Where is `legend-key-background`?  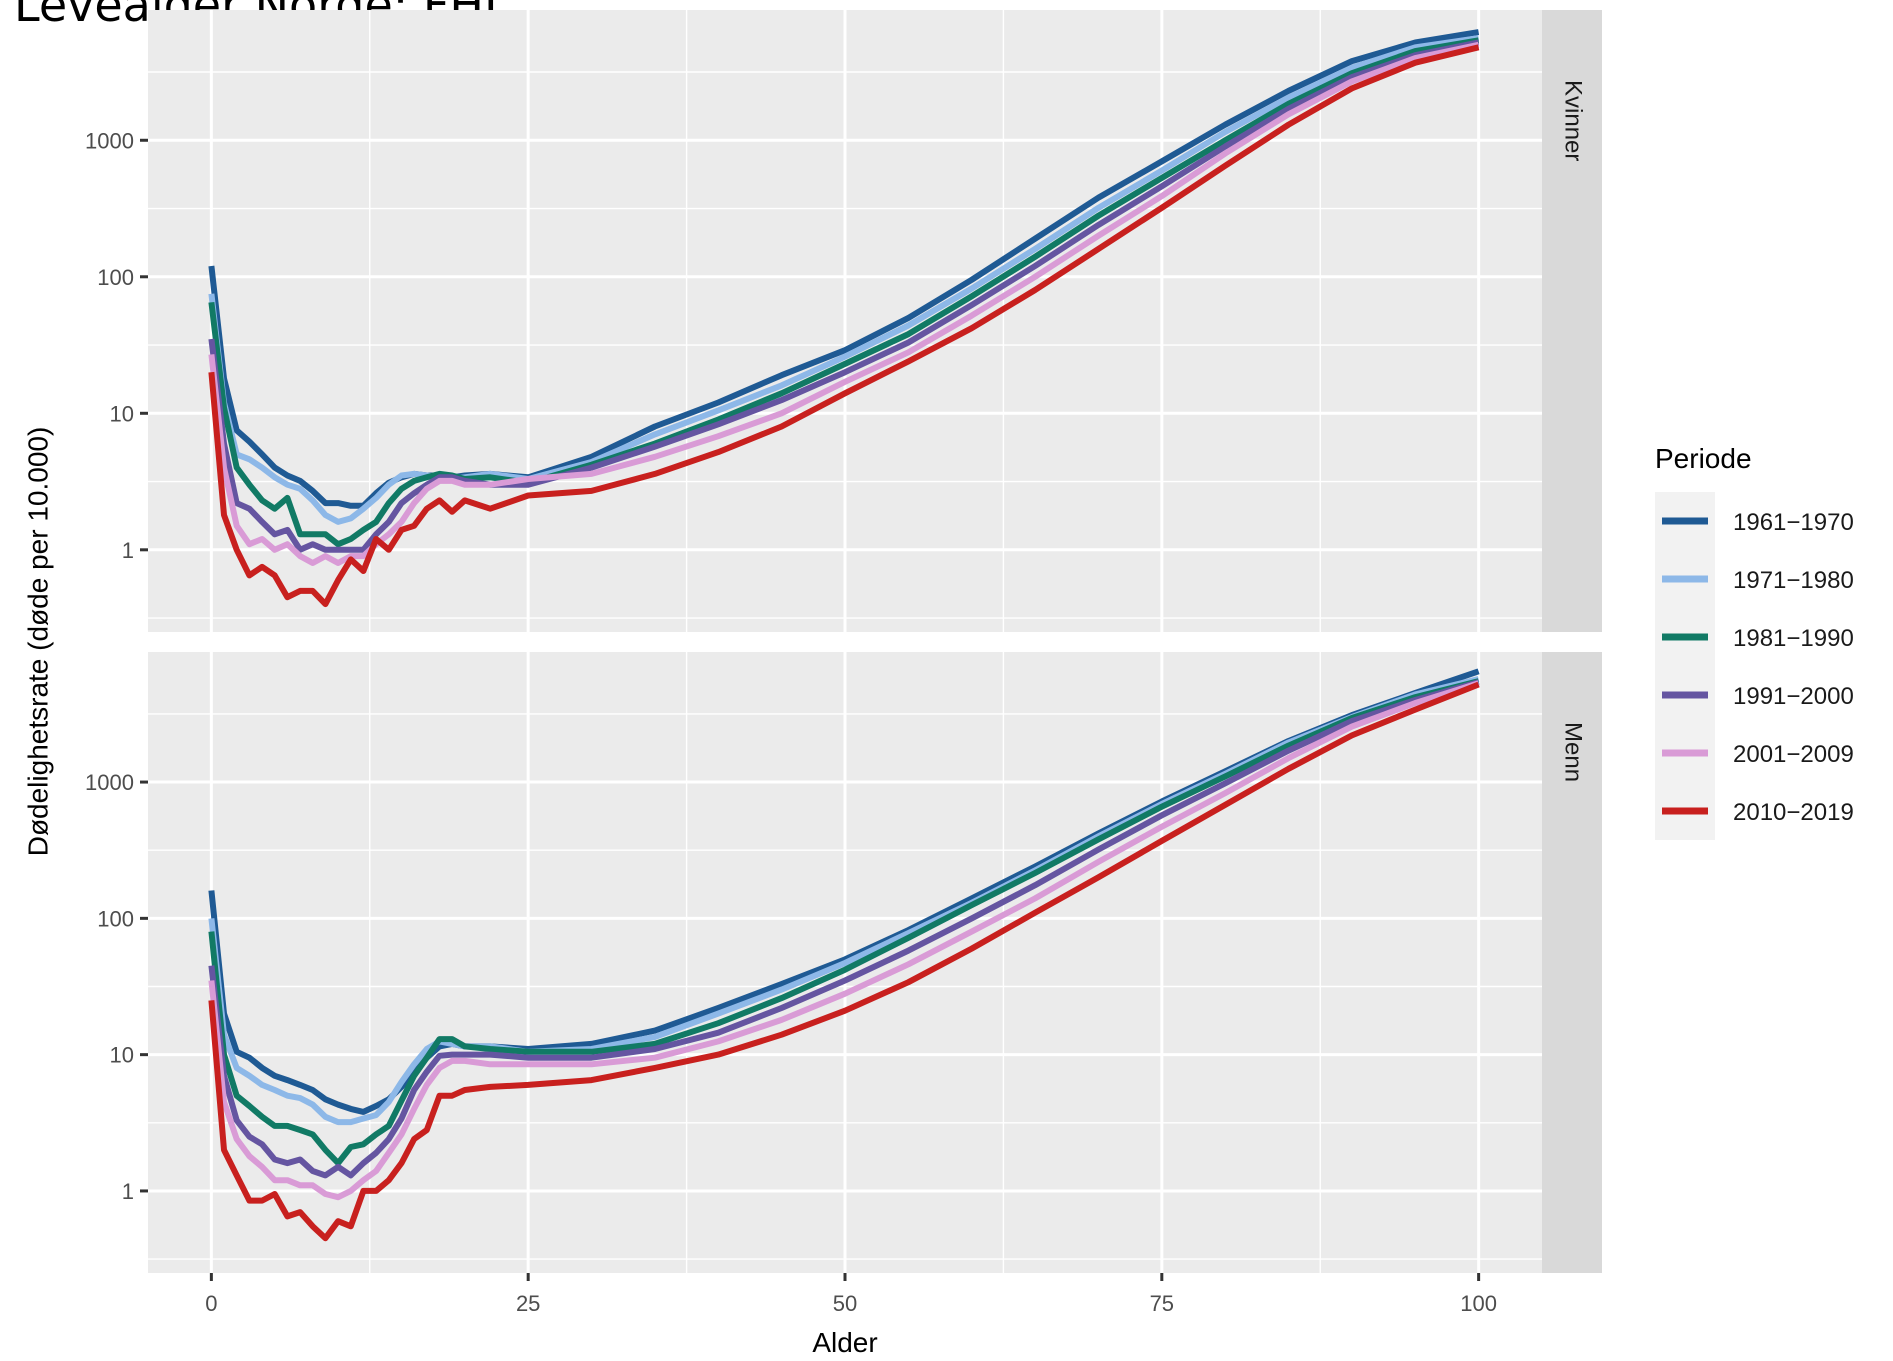
legend-key-background is located at coordinates (1685, 666).